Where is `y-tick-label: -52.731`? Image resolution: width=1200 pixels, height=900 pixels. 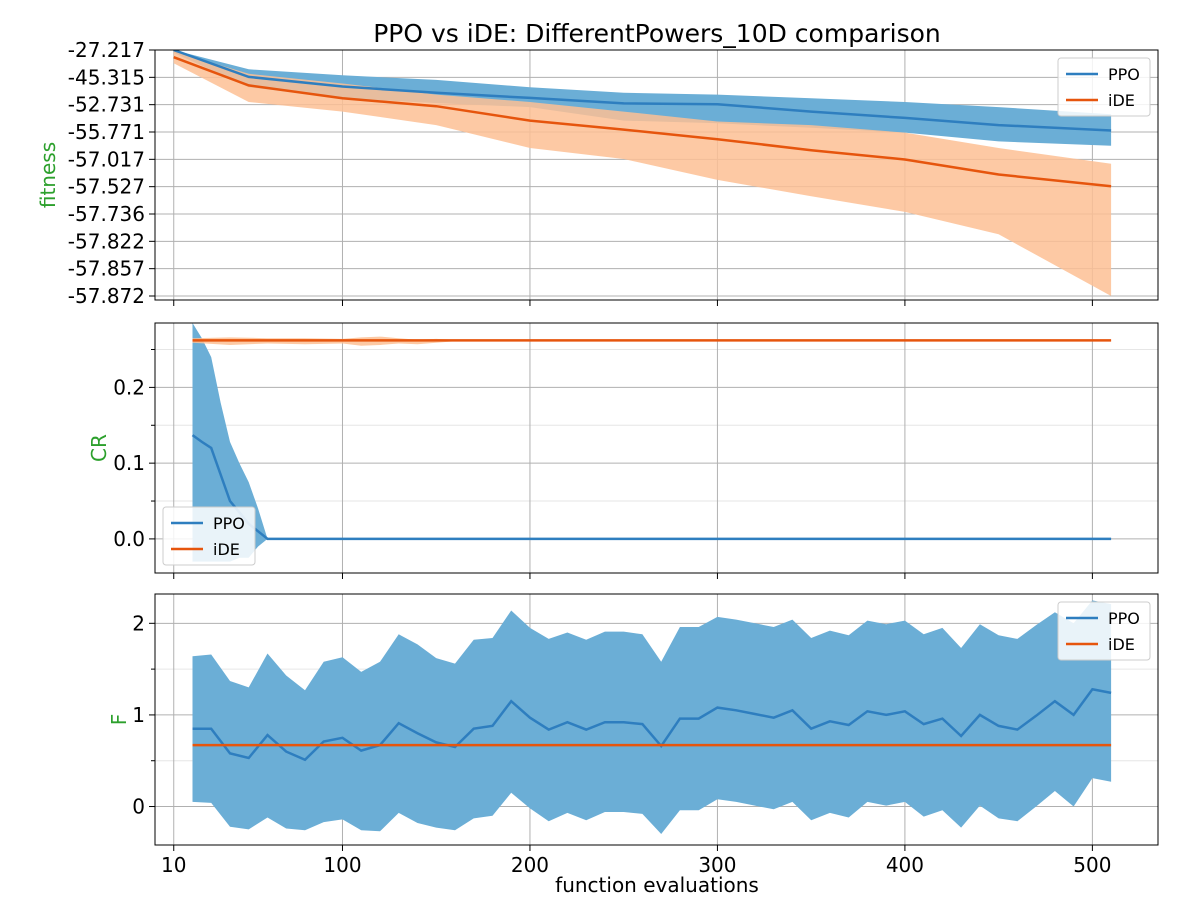 y-tick-label: -52.731 is located at coordinates (106, 105).